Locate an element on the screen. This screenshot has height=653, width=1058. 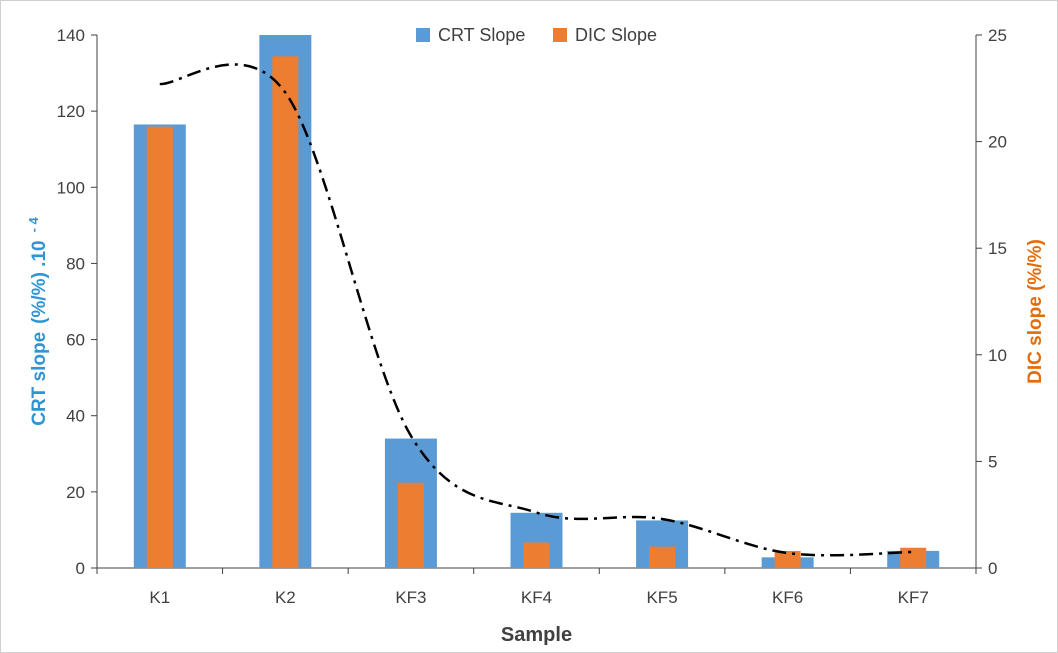
y-tick-label-left: 140 is located at coordinates (71, 35).